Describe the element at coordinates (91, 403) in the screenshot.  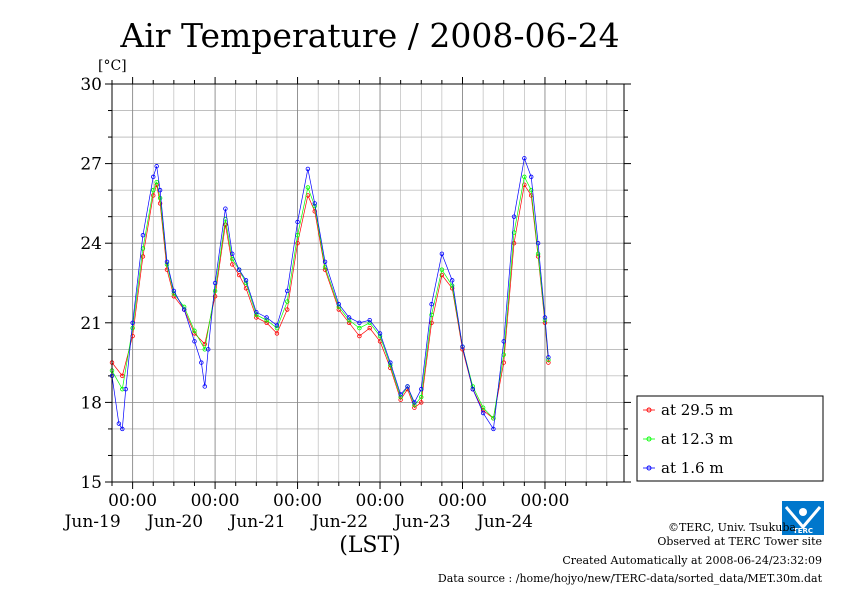
I see `y-tick-label: 18` at that location.